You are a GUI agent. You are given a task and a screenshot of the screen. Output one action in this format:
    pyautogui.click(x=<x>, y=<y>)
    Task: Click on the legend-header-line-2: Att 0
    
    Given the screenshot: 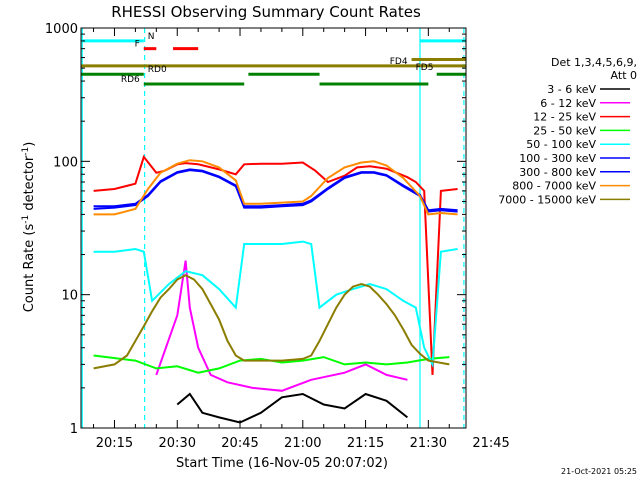 What is the action you would take?
    pyautogui.click(x=624, y=75)
    